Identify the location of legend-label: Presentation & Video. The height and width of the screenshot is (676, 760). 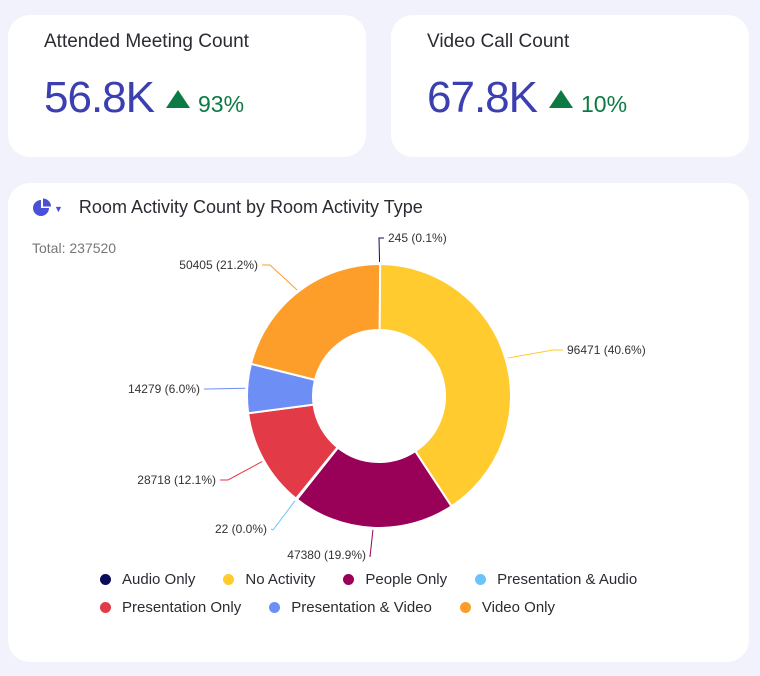
(361, 607).